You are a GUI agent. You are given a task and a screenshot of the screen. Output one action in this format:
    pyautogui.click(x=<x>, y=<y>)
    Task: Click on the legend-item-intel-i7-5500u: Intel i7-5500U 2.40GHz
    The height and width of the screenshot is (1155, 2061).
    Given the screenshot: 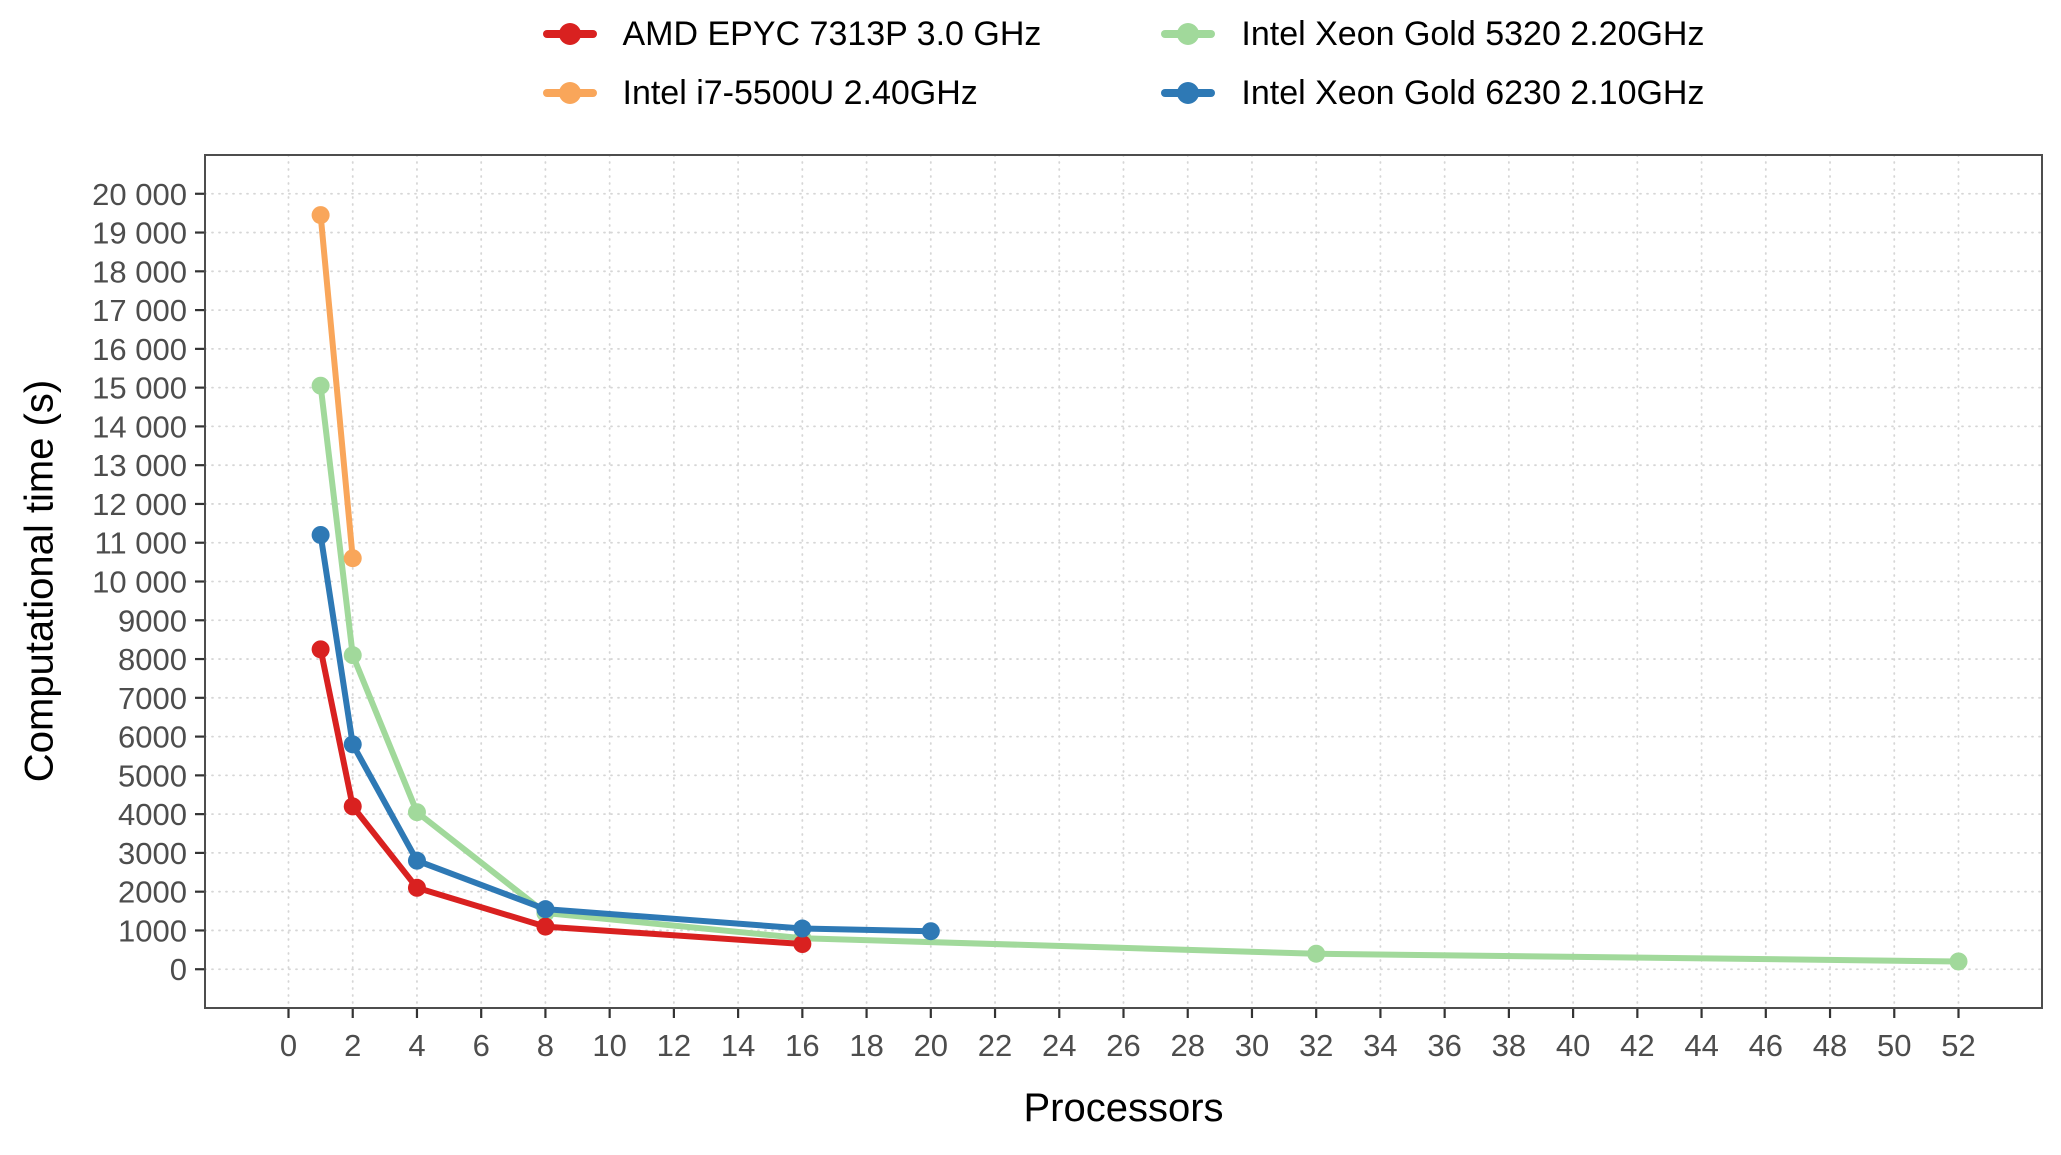 What is the action you would take?
    pyautogui.click(x=792, y=93)
    